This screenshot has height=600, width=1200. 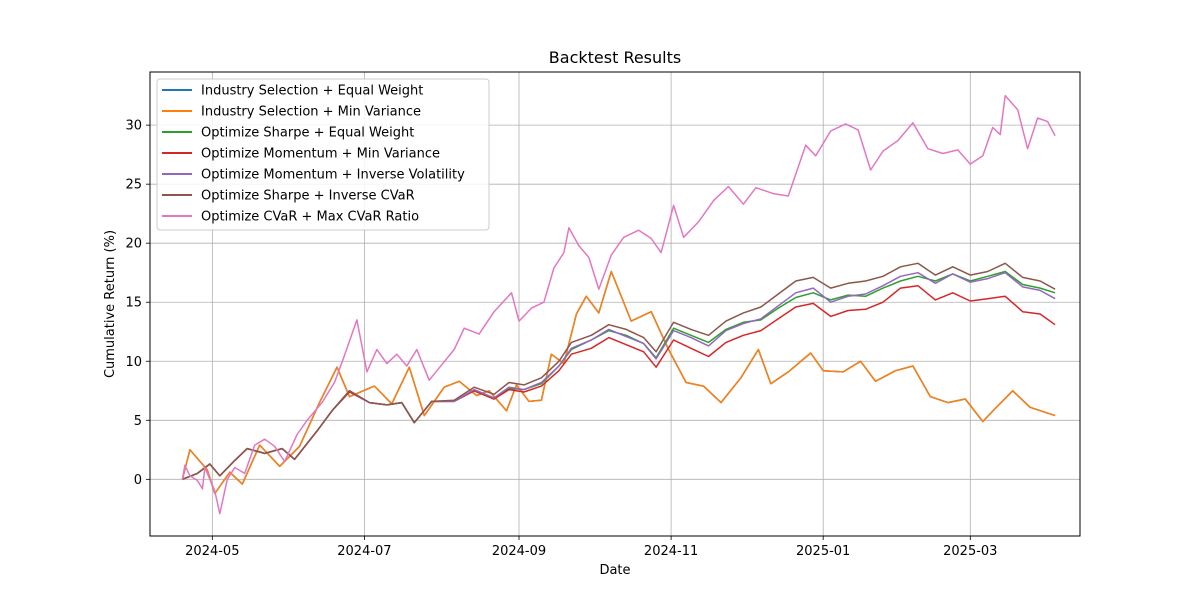 What do you see at coordinates (364, 551) in the screenshot?
I see `x-tick-label: 2024-07` at bounding box center [364, 551].